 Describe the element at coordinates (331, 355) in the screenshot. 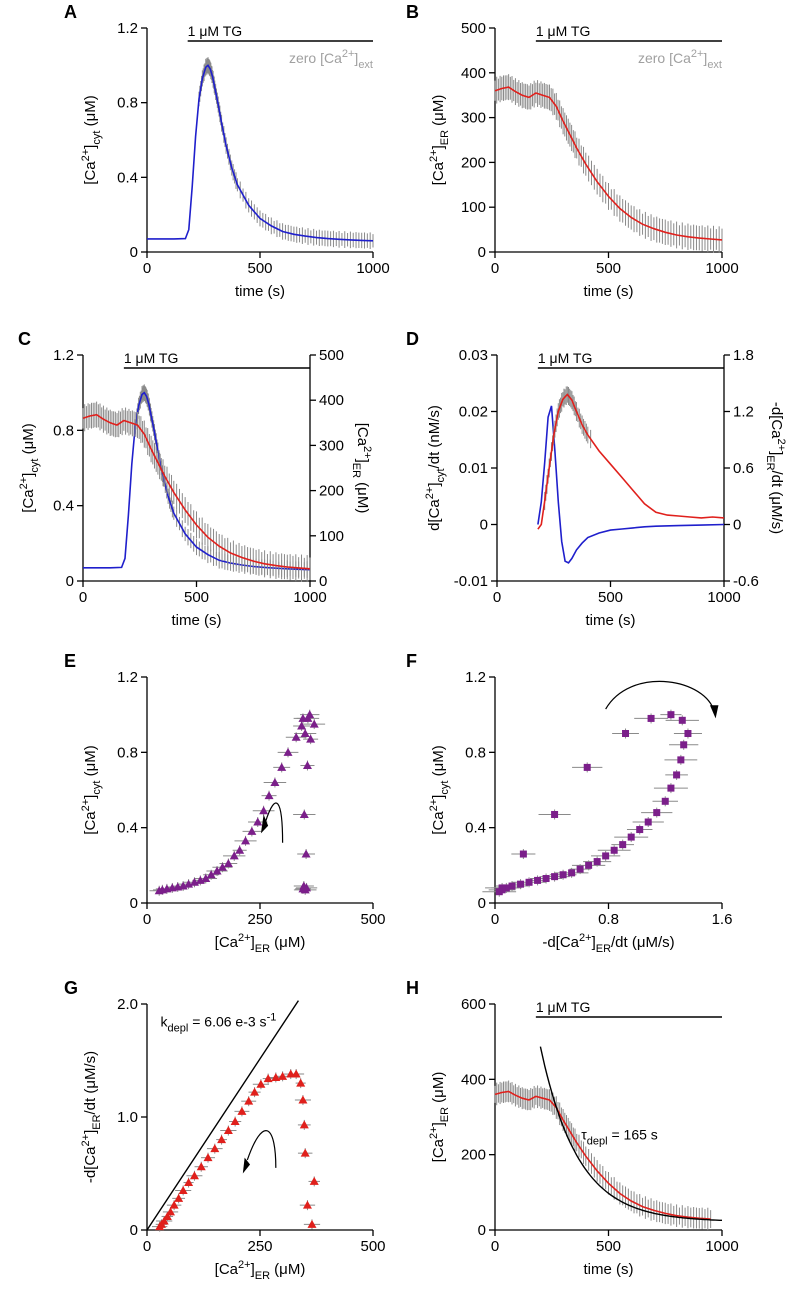

I see `y2-tick-label: 500` at that location.